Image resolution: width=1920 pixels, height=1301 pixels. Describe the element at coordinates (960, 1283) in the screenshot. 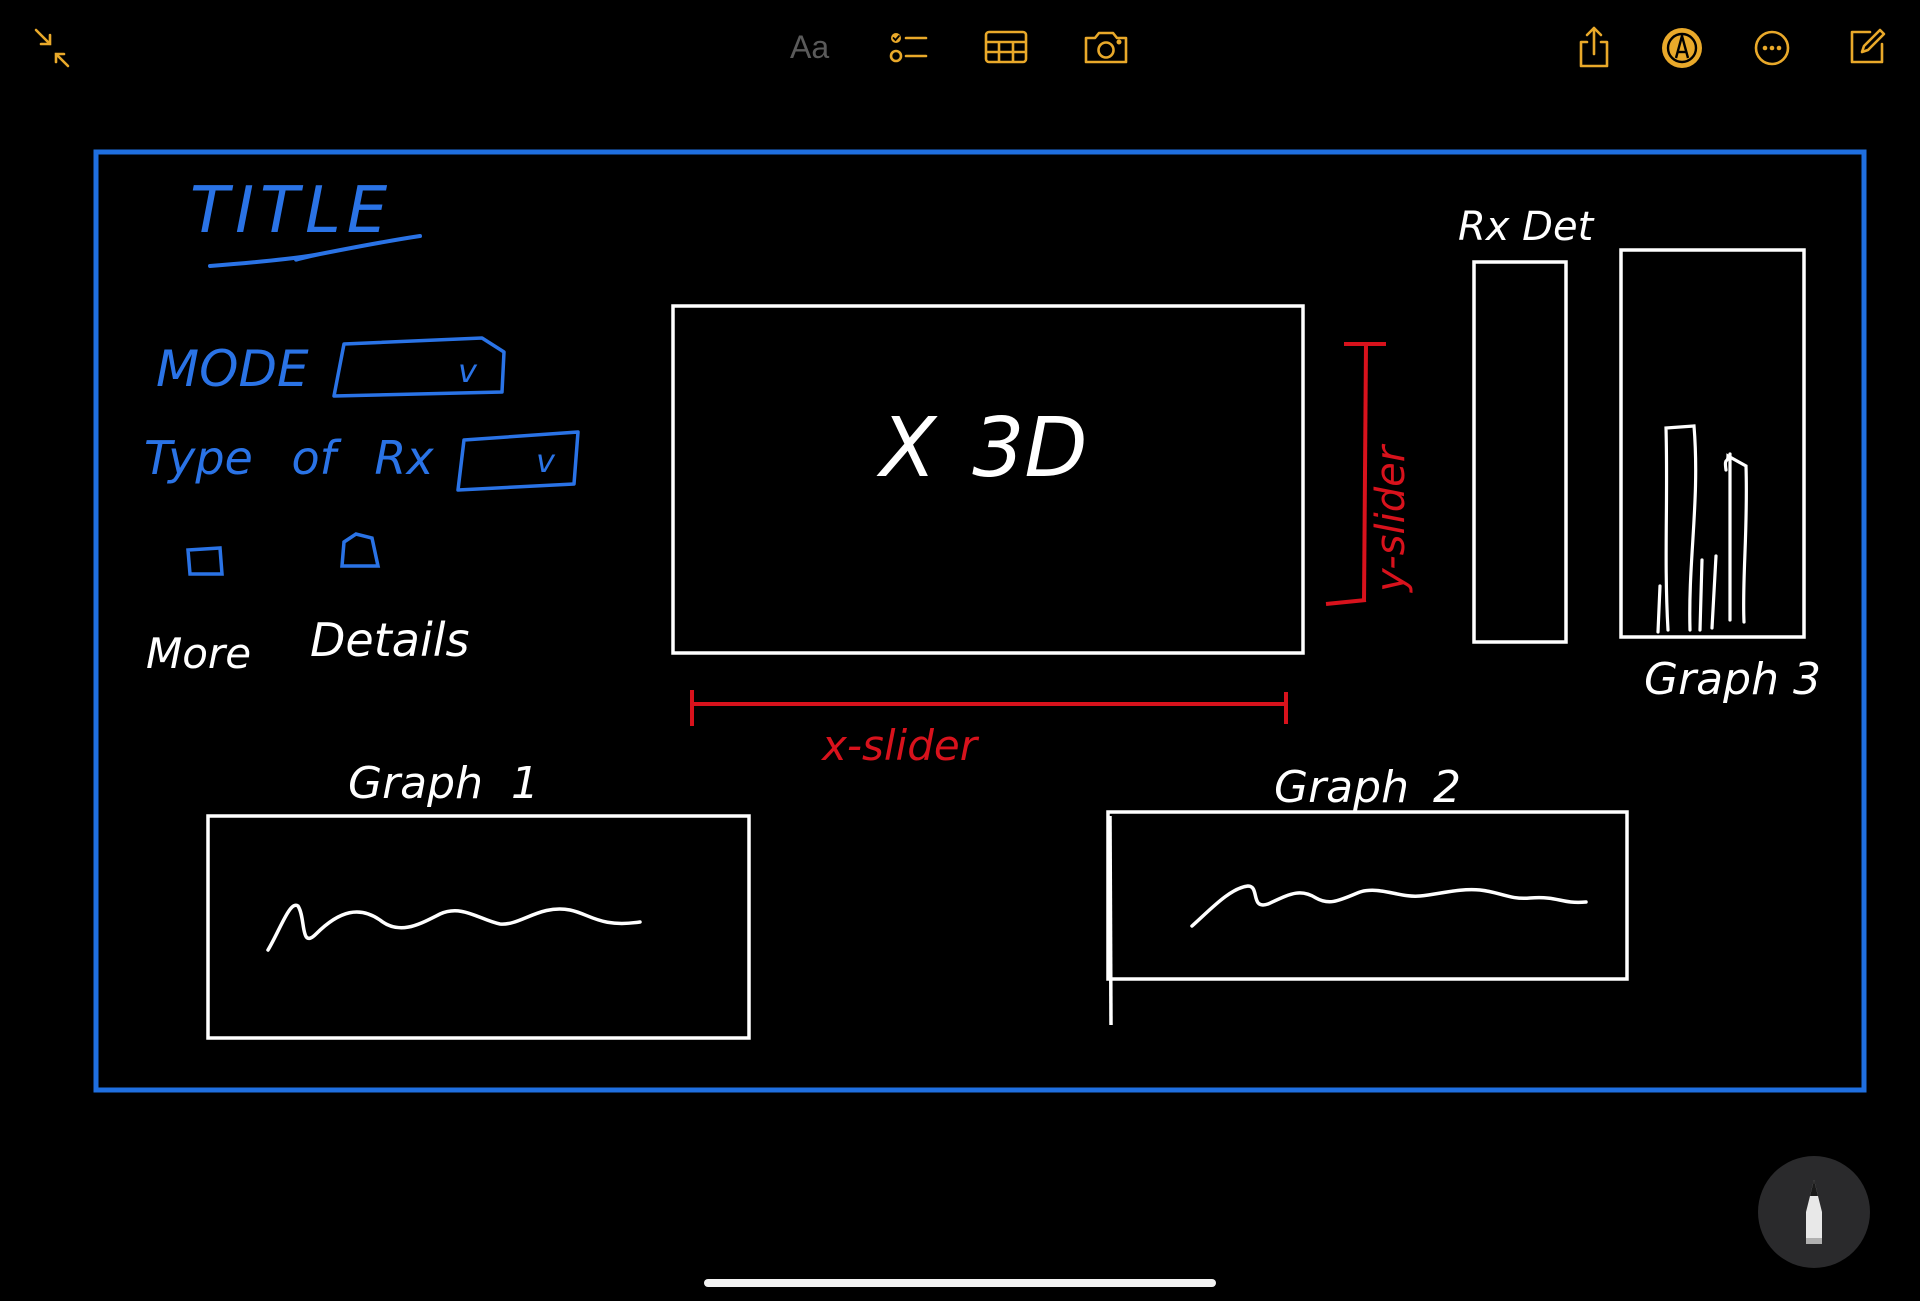

I see `home-indicator` at that location.